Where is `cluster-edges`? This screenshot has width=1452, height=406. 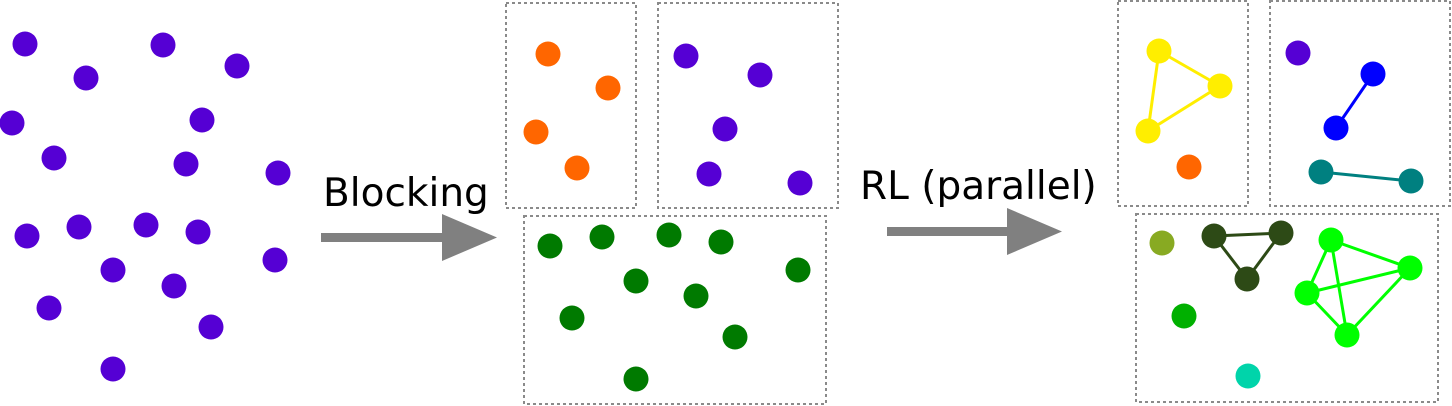
cluster-edges is located at coordinates (1279, 193).